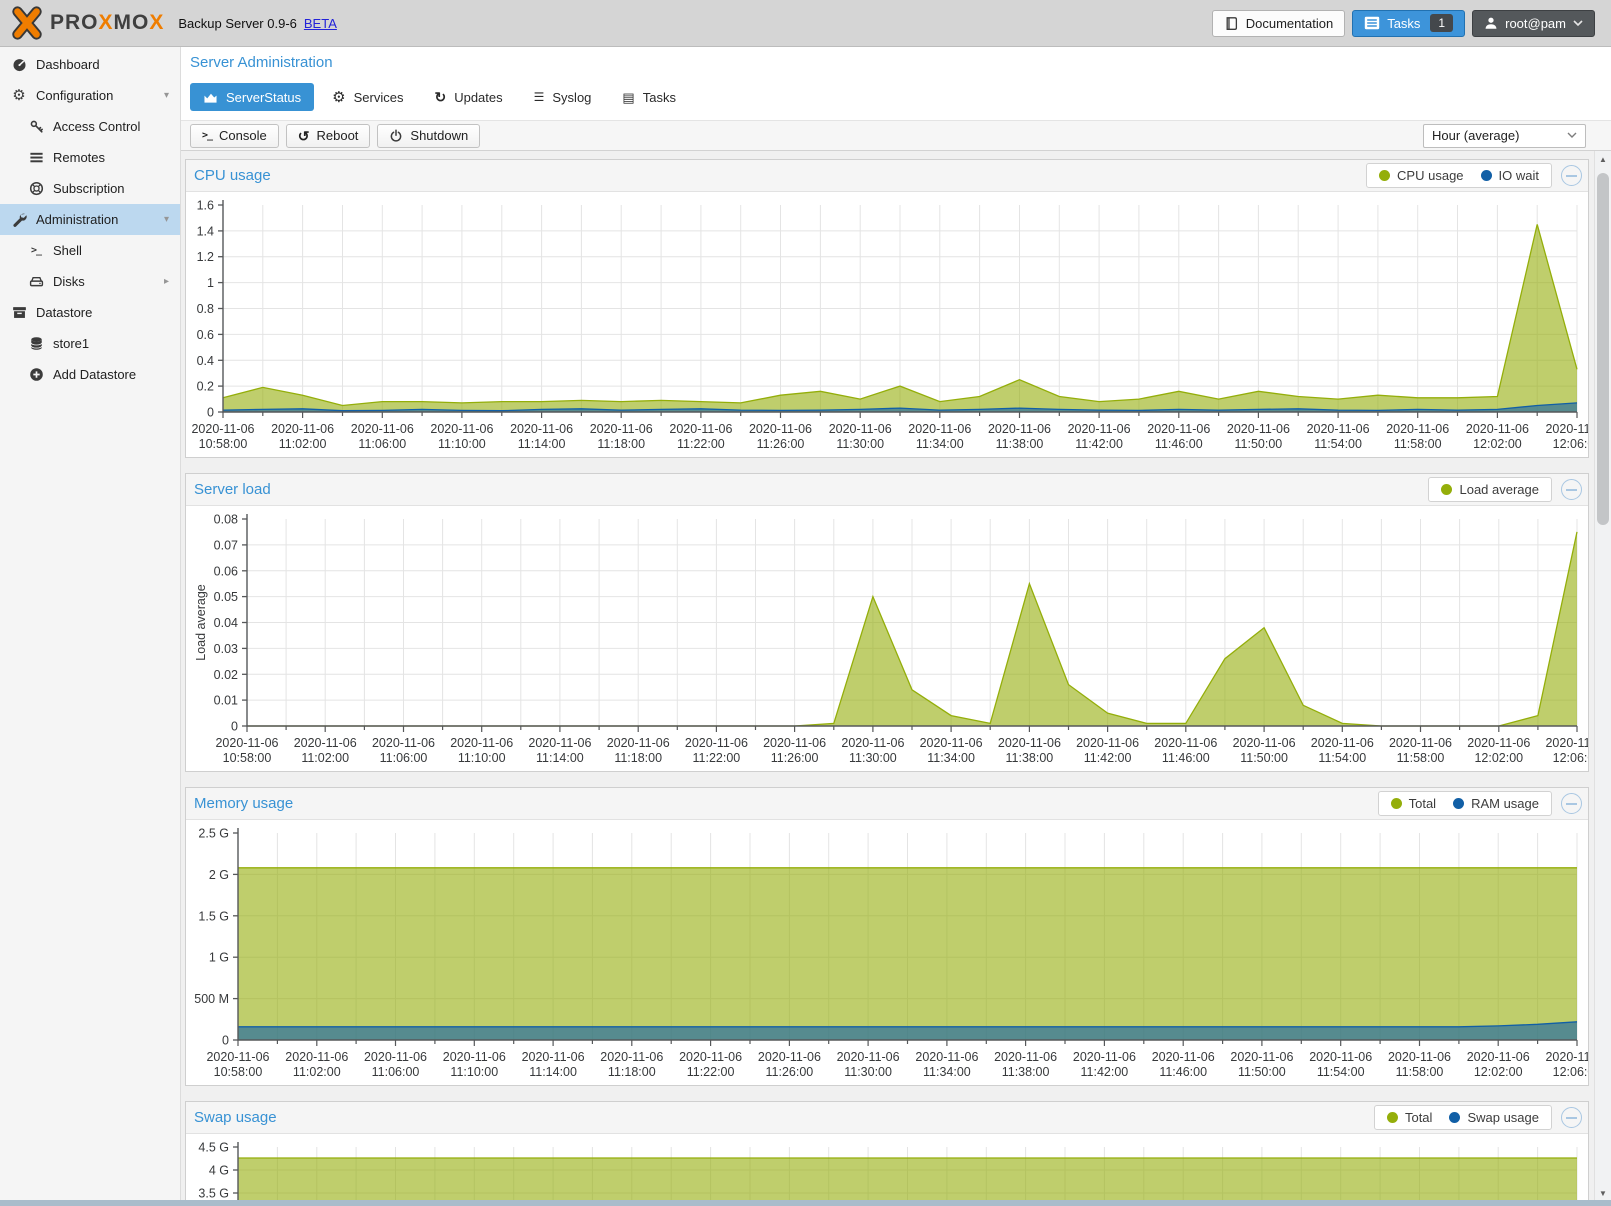 The width and height of the screenshot is (1611, 1206). What do you see at coordinates (337, 135) in the screenshot?
I see `button-label: Reboot` at bounding box center [337, 135].